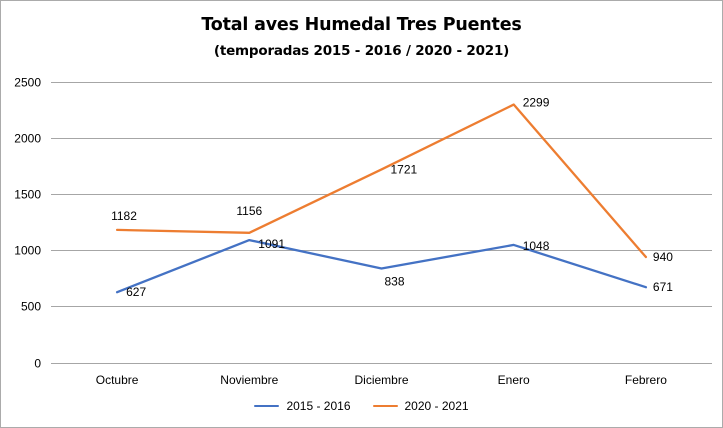  What do you see at coordinates (536, 103) in the screenshot?
I see `data-label: 2299` at bounding box center [536, 103].